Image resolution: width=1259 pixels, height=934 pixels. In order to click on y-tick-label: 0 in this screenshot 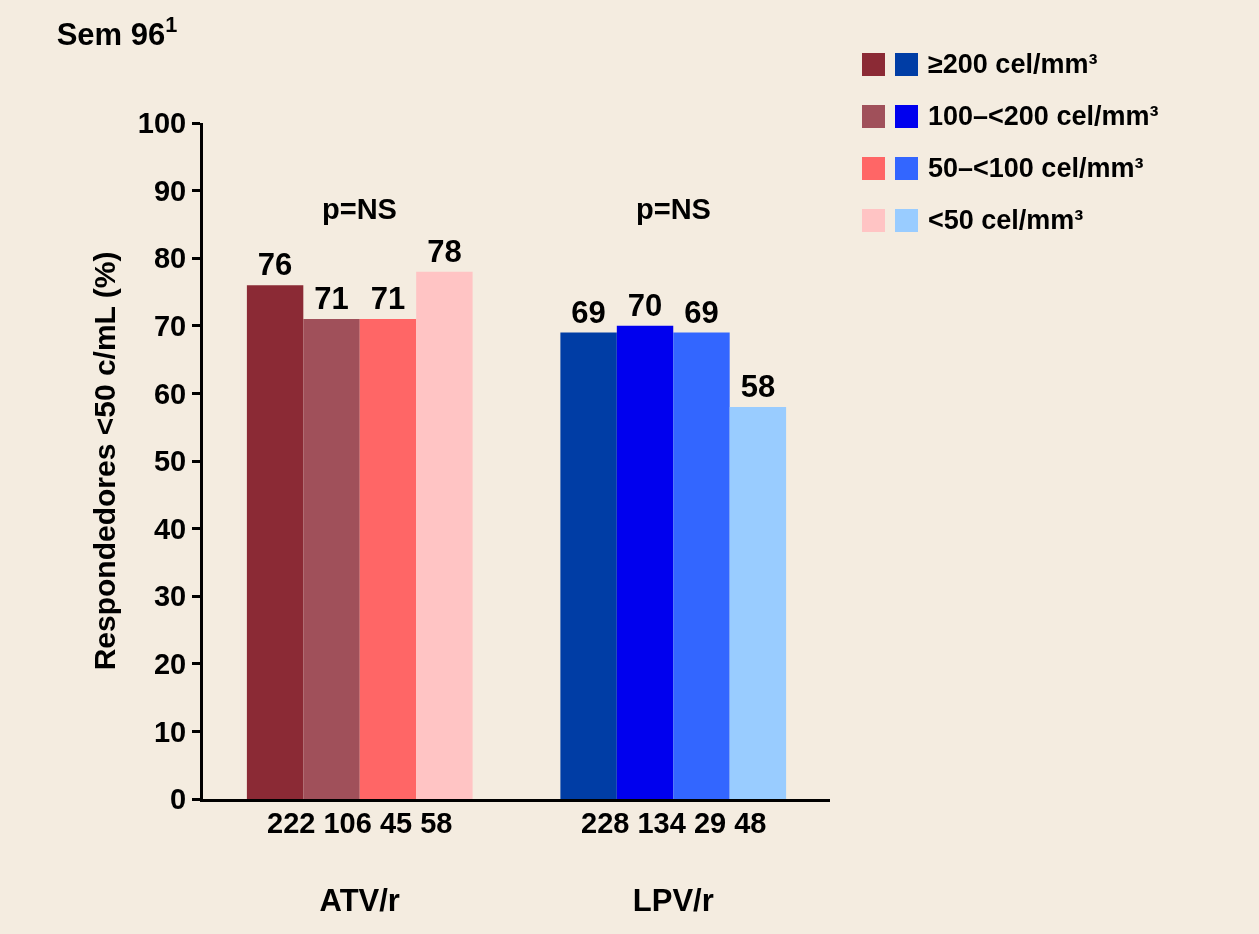, I will do `click(178, 799)`.